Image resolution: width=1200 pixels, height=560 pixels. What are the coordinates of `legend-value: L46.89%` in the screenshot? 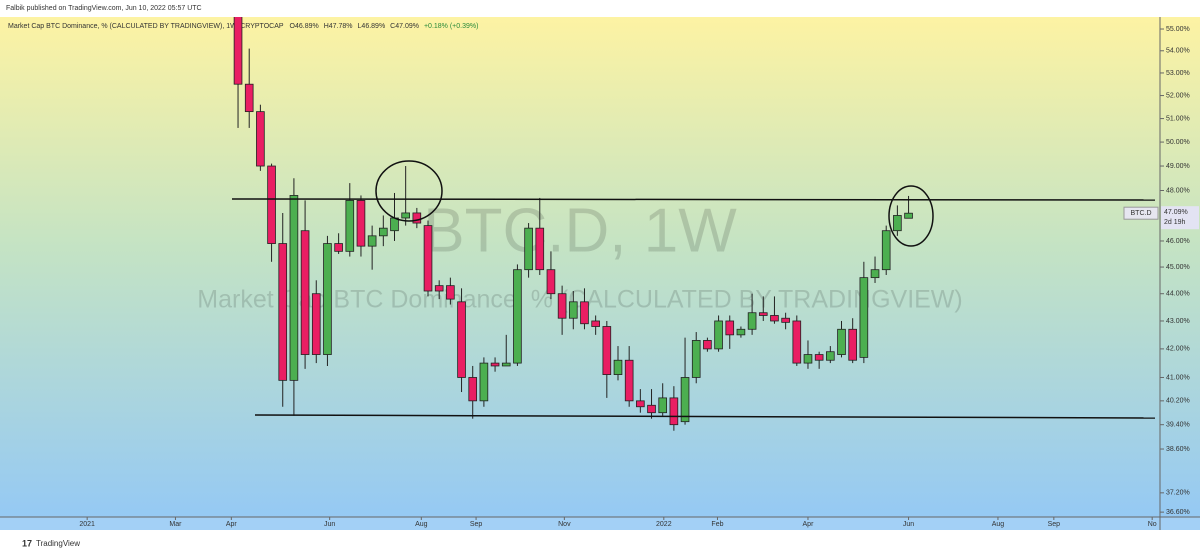 It's located at (372, 26).